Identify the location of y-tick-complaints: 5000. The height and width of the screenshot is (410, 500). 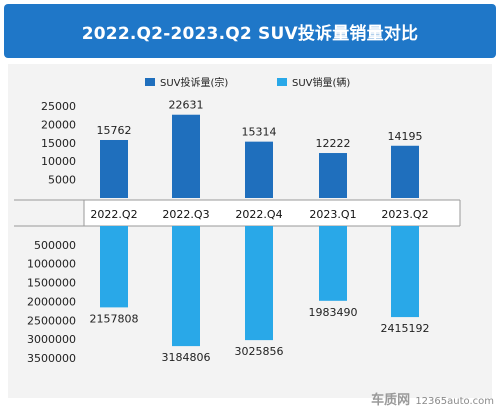
(62, 180).